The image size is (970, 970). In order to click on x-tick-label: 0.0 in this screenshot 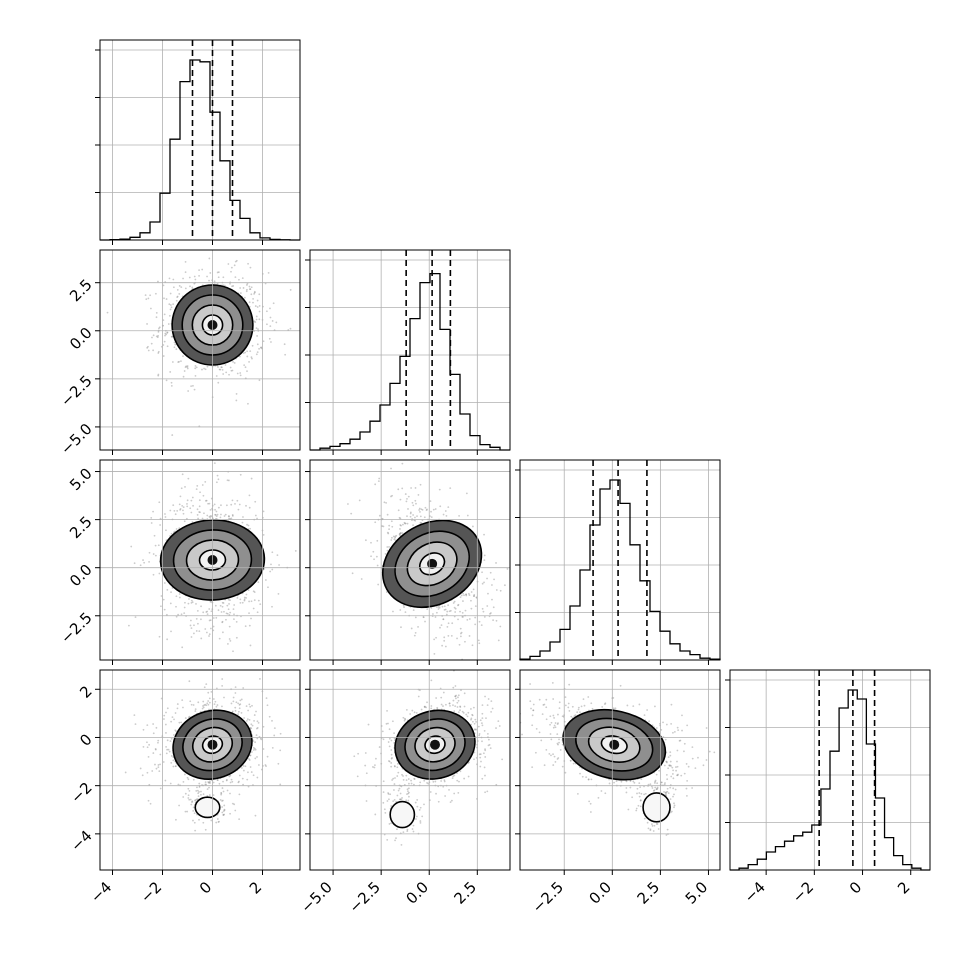, I will do `click(417, 893)`.